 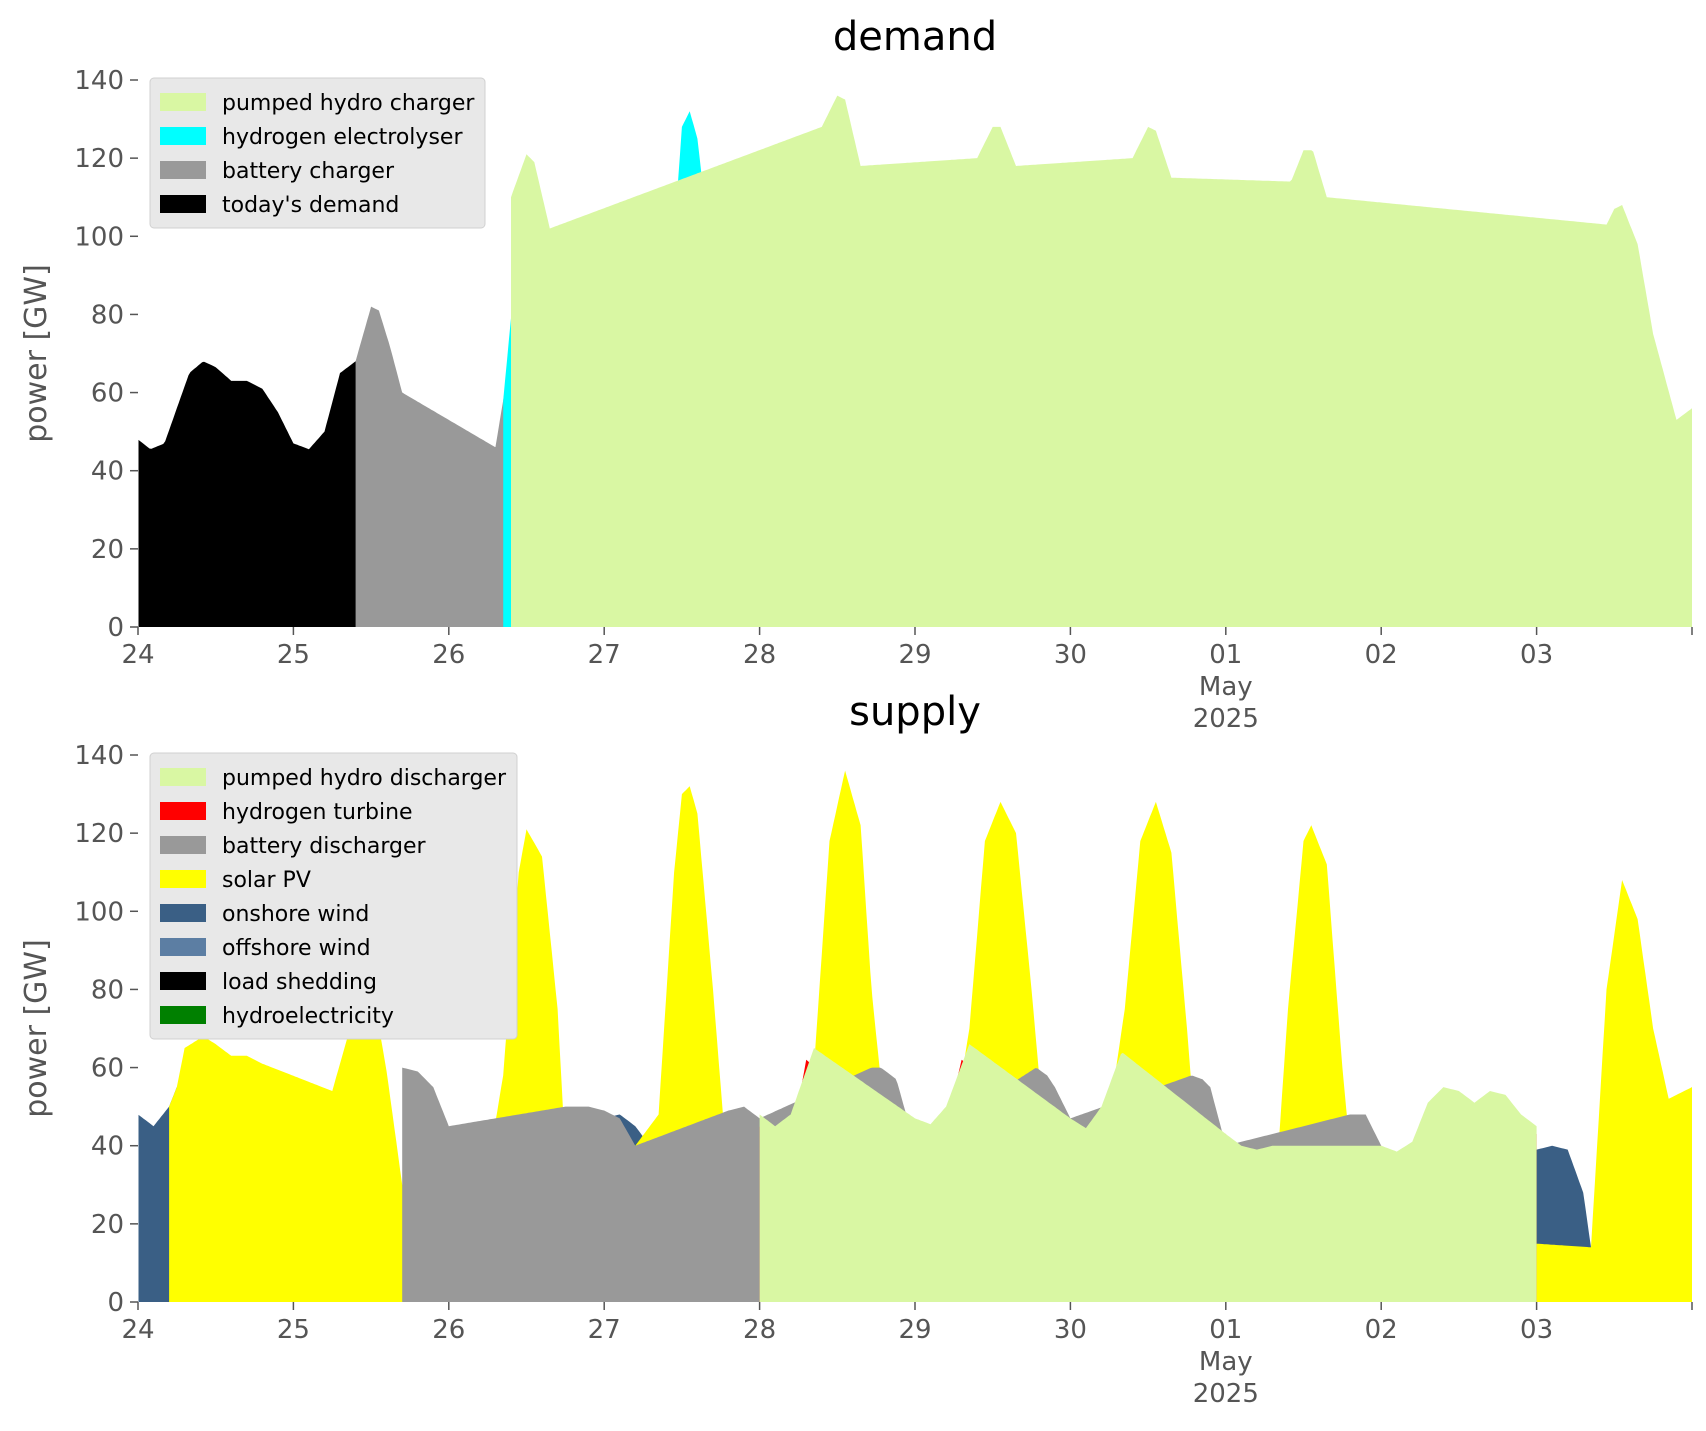 I want to click on legend-label-battery-discharger: battery discharger, so click(x=324, y=846).